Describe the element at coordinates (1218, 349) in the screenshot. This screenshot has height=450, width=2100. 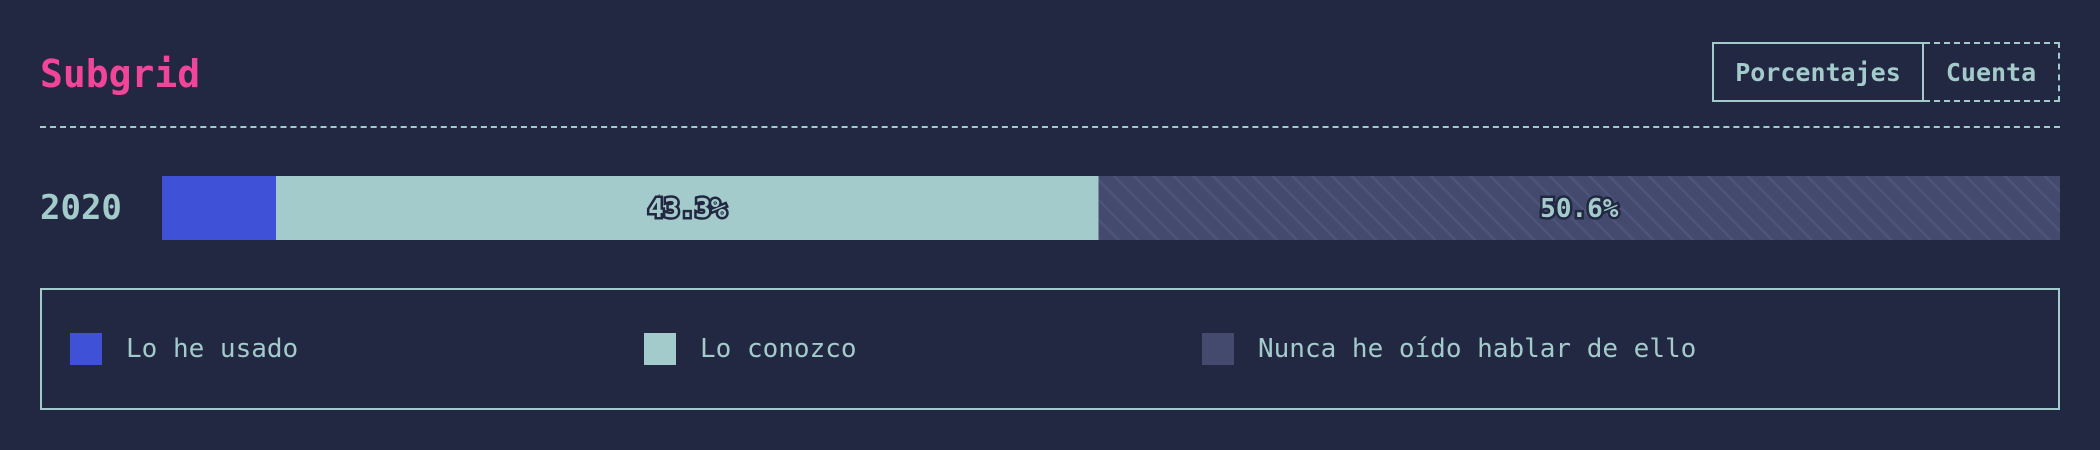
I see `legend-swatch-never-heard` at that location.